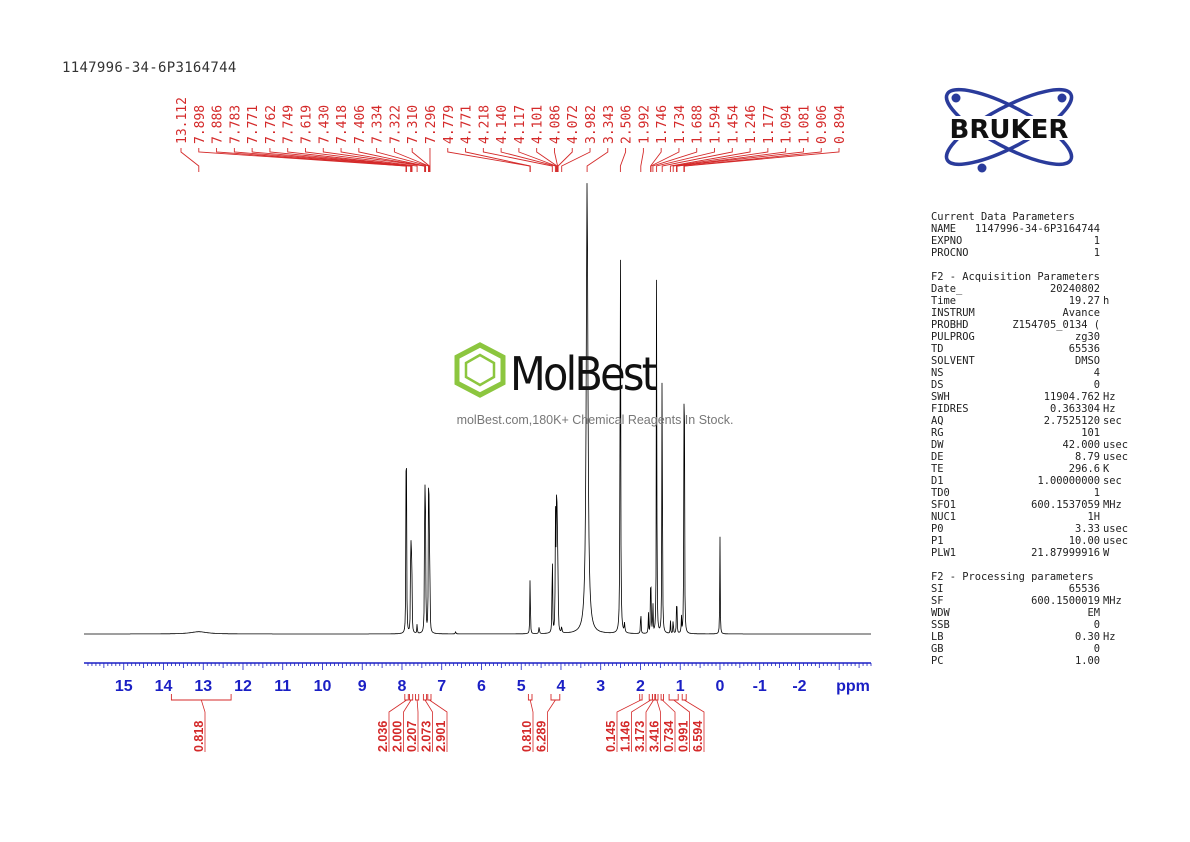 This screenshot has height=842, width=1190. What do you see at coordinates (427, 736) in the screenshot?
I see `integral-value: 2.073` at bounding box center [427, 736].